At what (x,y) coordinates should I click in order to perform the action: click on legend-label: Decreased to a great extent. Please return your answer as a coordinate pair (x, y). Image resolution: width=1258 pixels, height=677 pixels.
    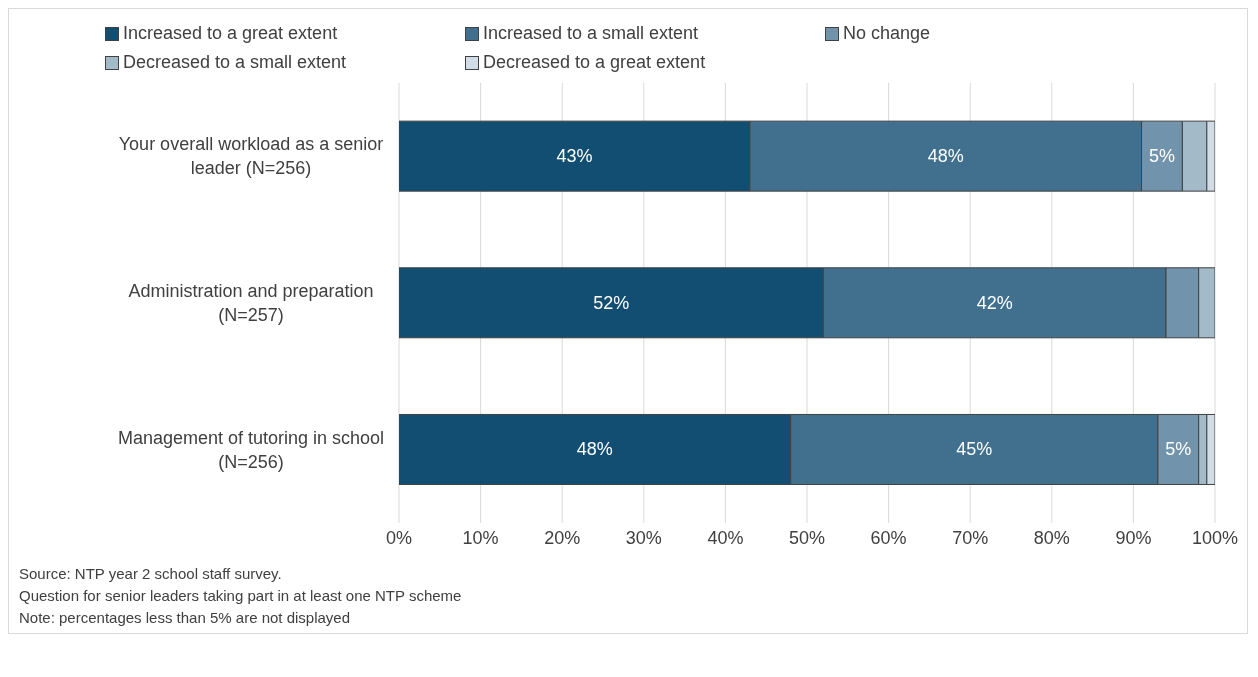
    Looking at the image, I should click on (594, 62).